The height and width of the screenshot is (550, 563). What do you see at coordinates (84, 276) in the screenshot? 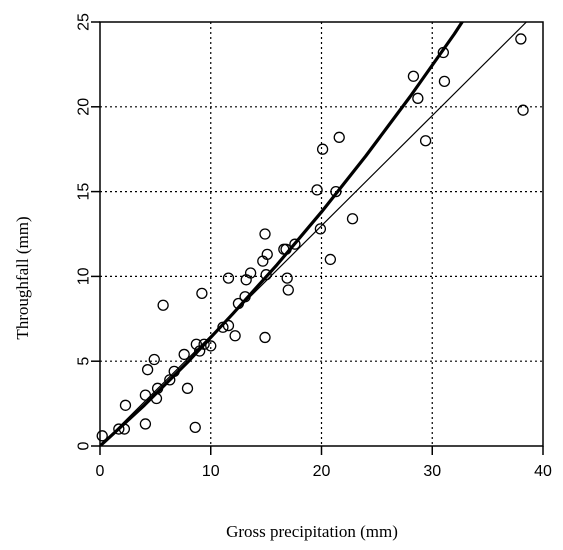
I see `y-tick-label: 10` at bounding box center [84, 276].